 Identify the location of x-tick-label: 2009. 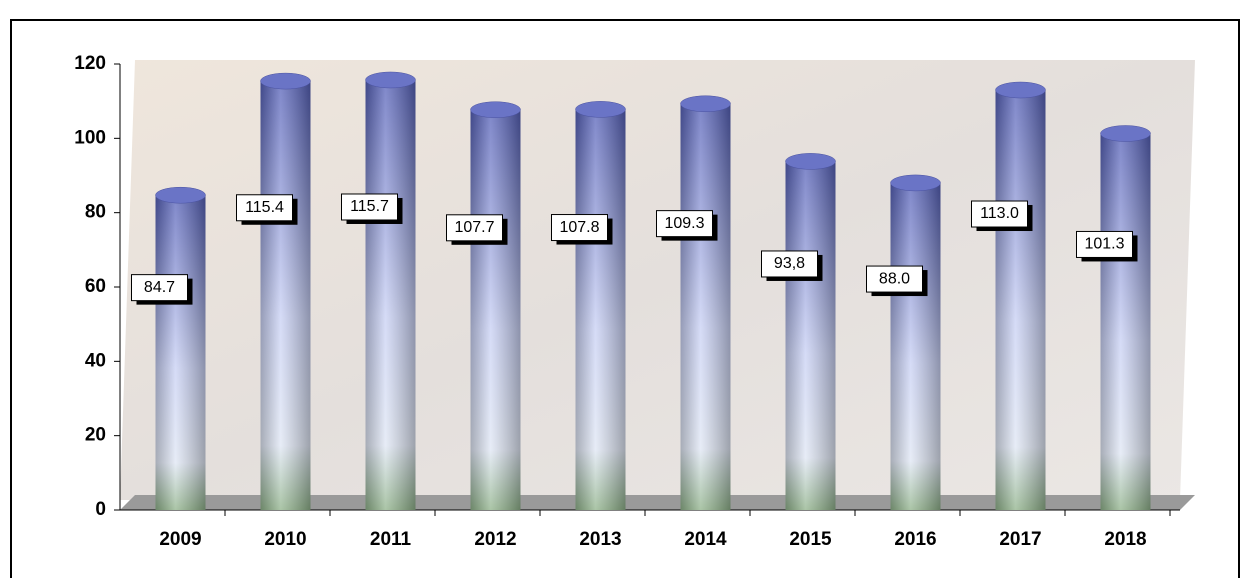
(180, 539).